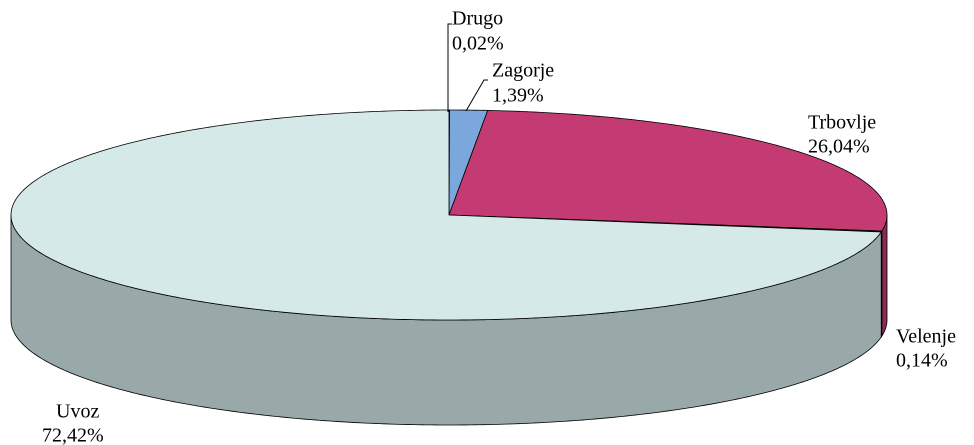 The width and height of the screenshot is (974, 445). What do you see at coordinates (922, 361) in the screenshot?
I see `slice-value-label: 0,14%` at bounding box center [922, 361].